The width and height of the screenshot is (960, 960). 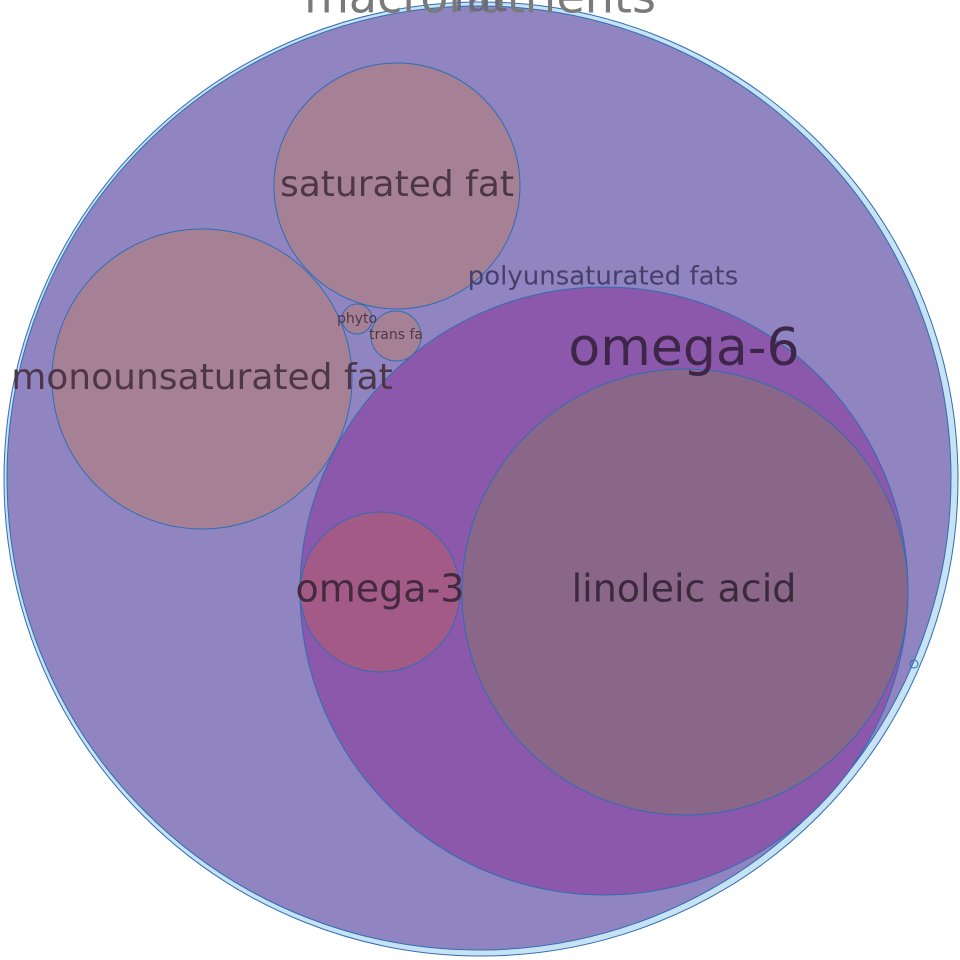 I want to click on omega-3-circle, so click(x=380, y=592).